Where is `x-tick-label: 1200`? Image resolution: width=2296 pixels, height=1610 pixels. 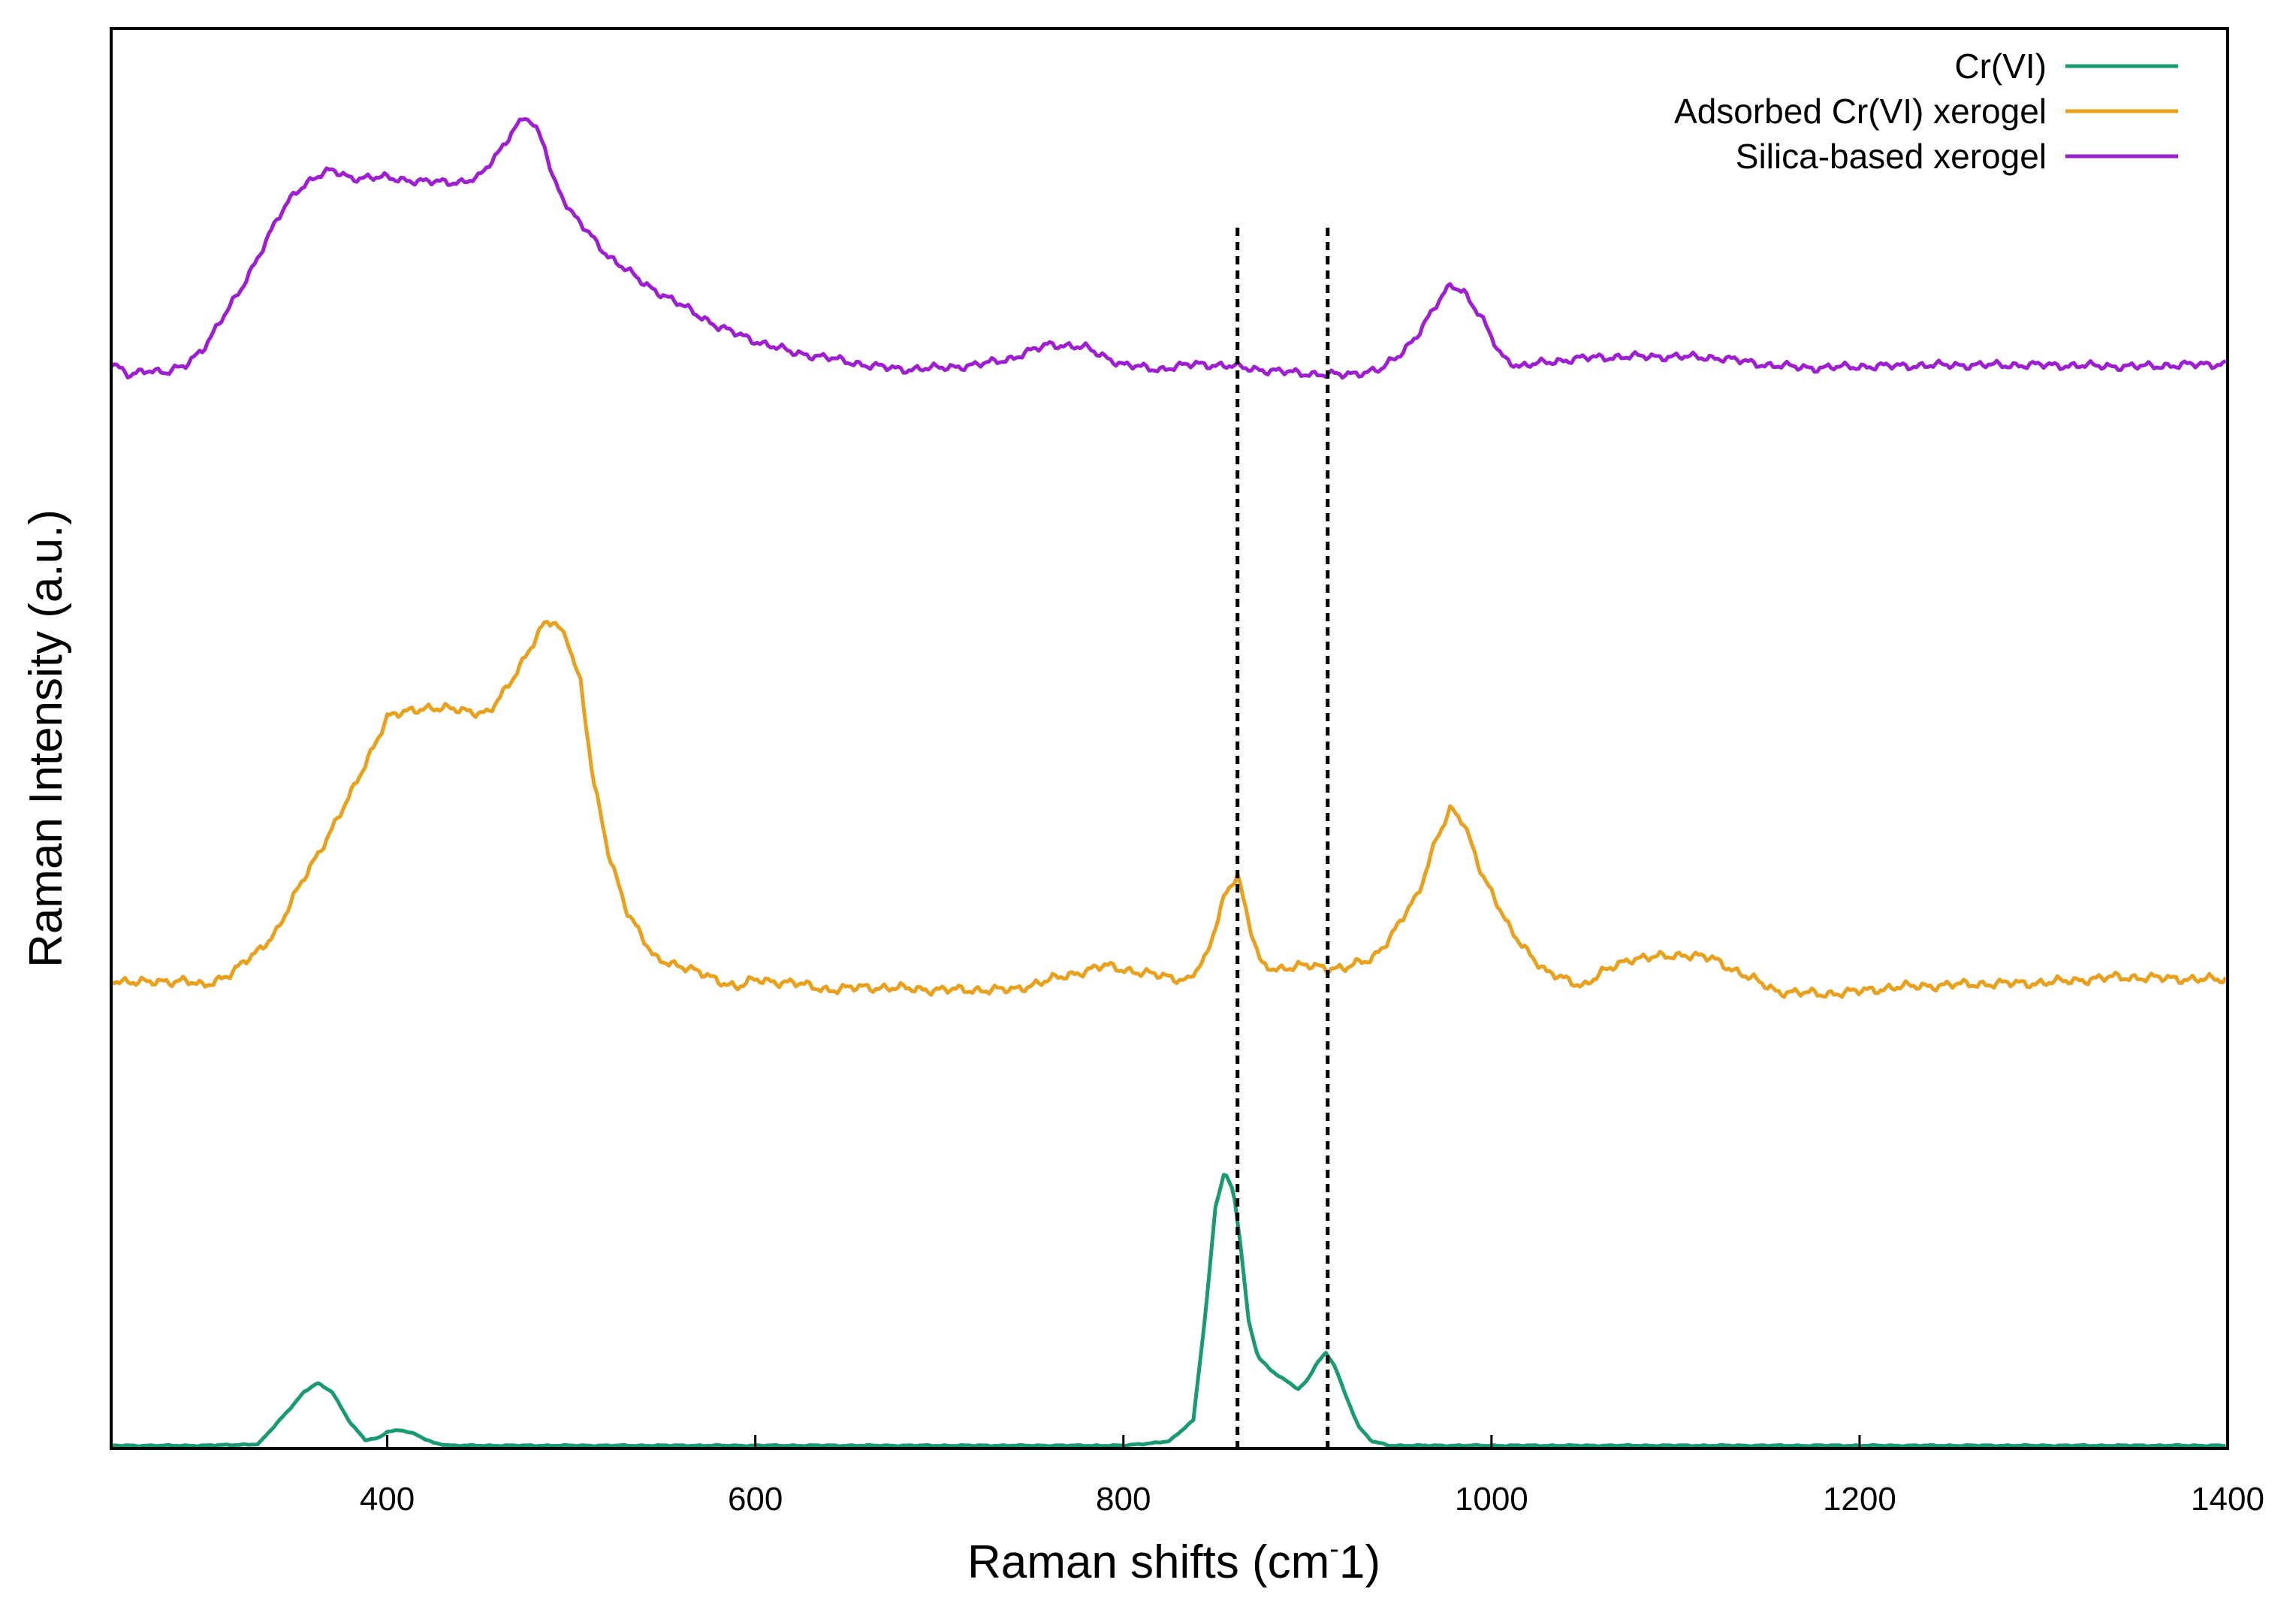 x-tick-label: 1200 is located at coordinates (1859, 1499).